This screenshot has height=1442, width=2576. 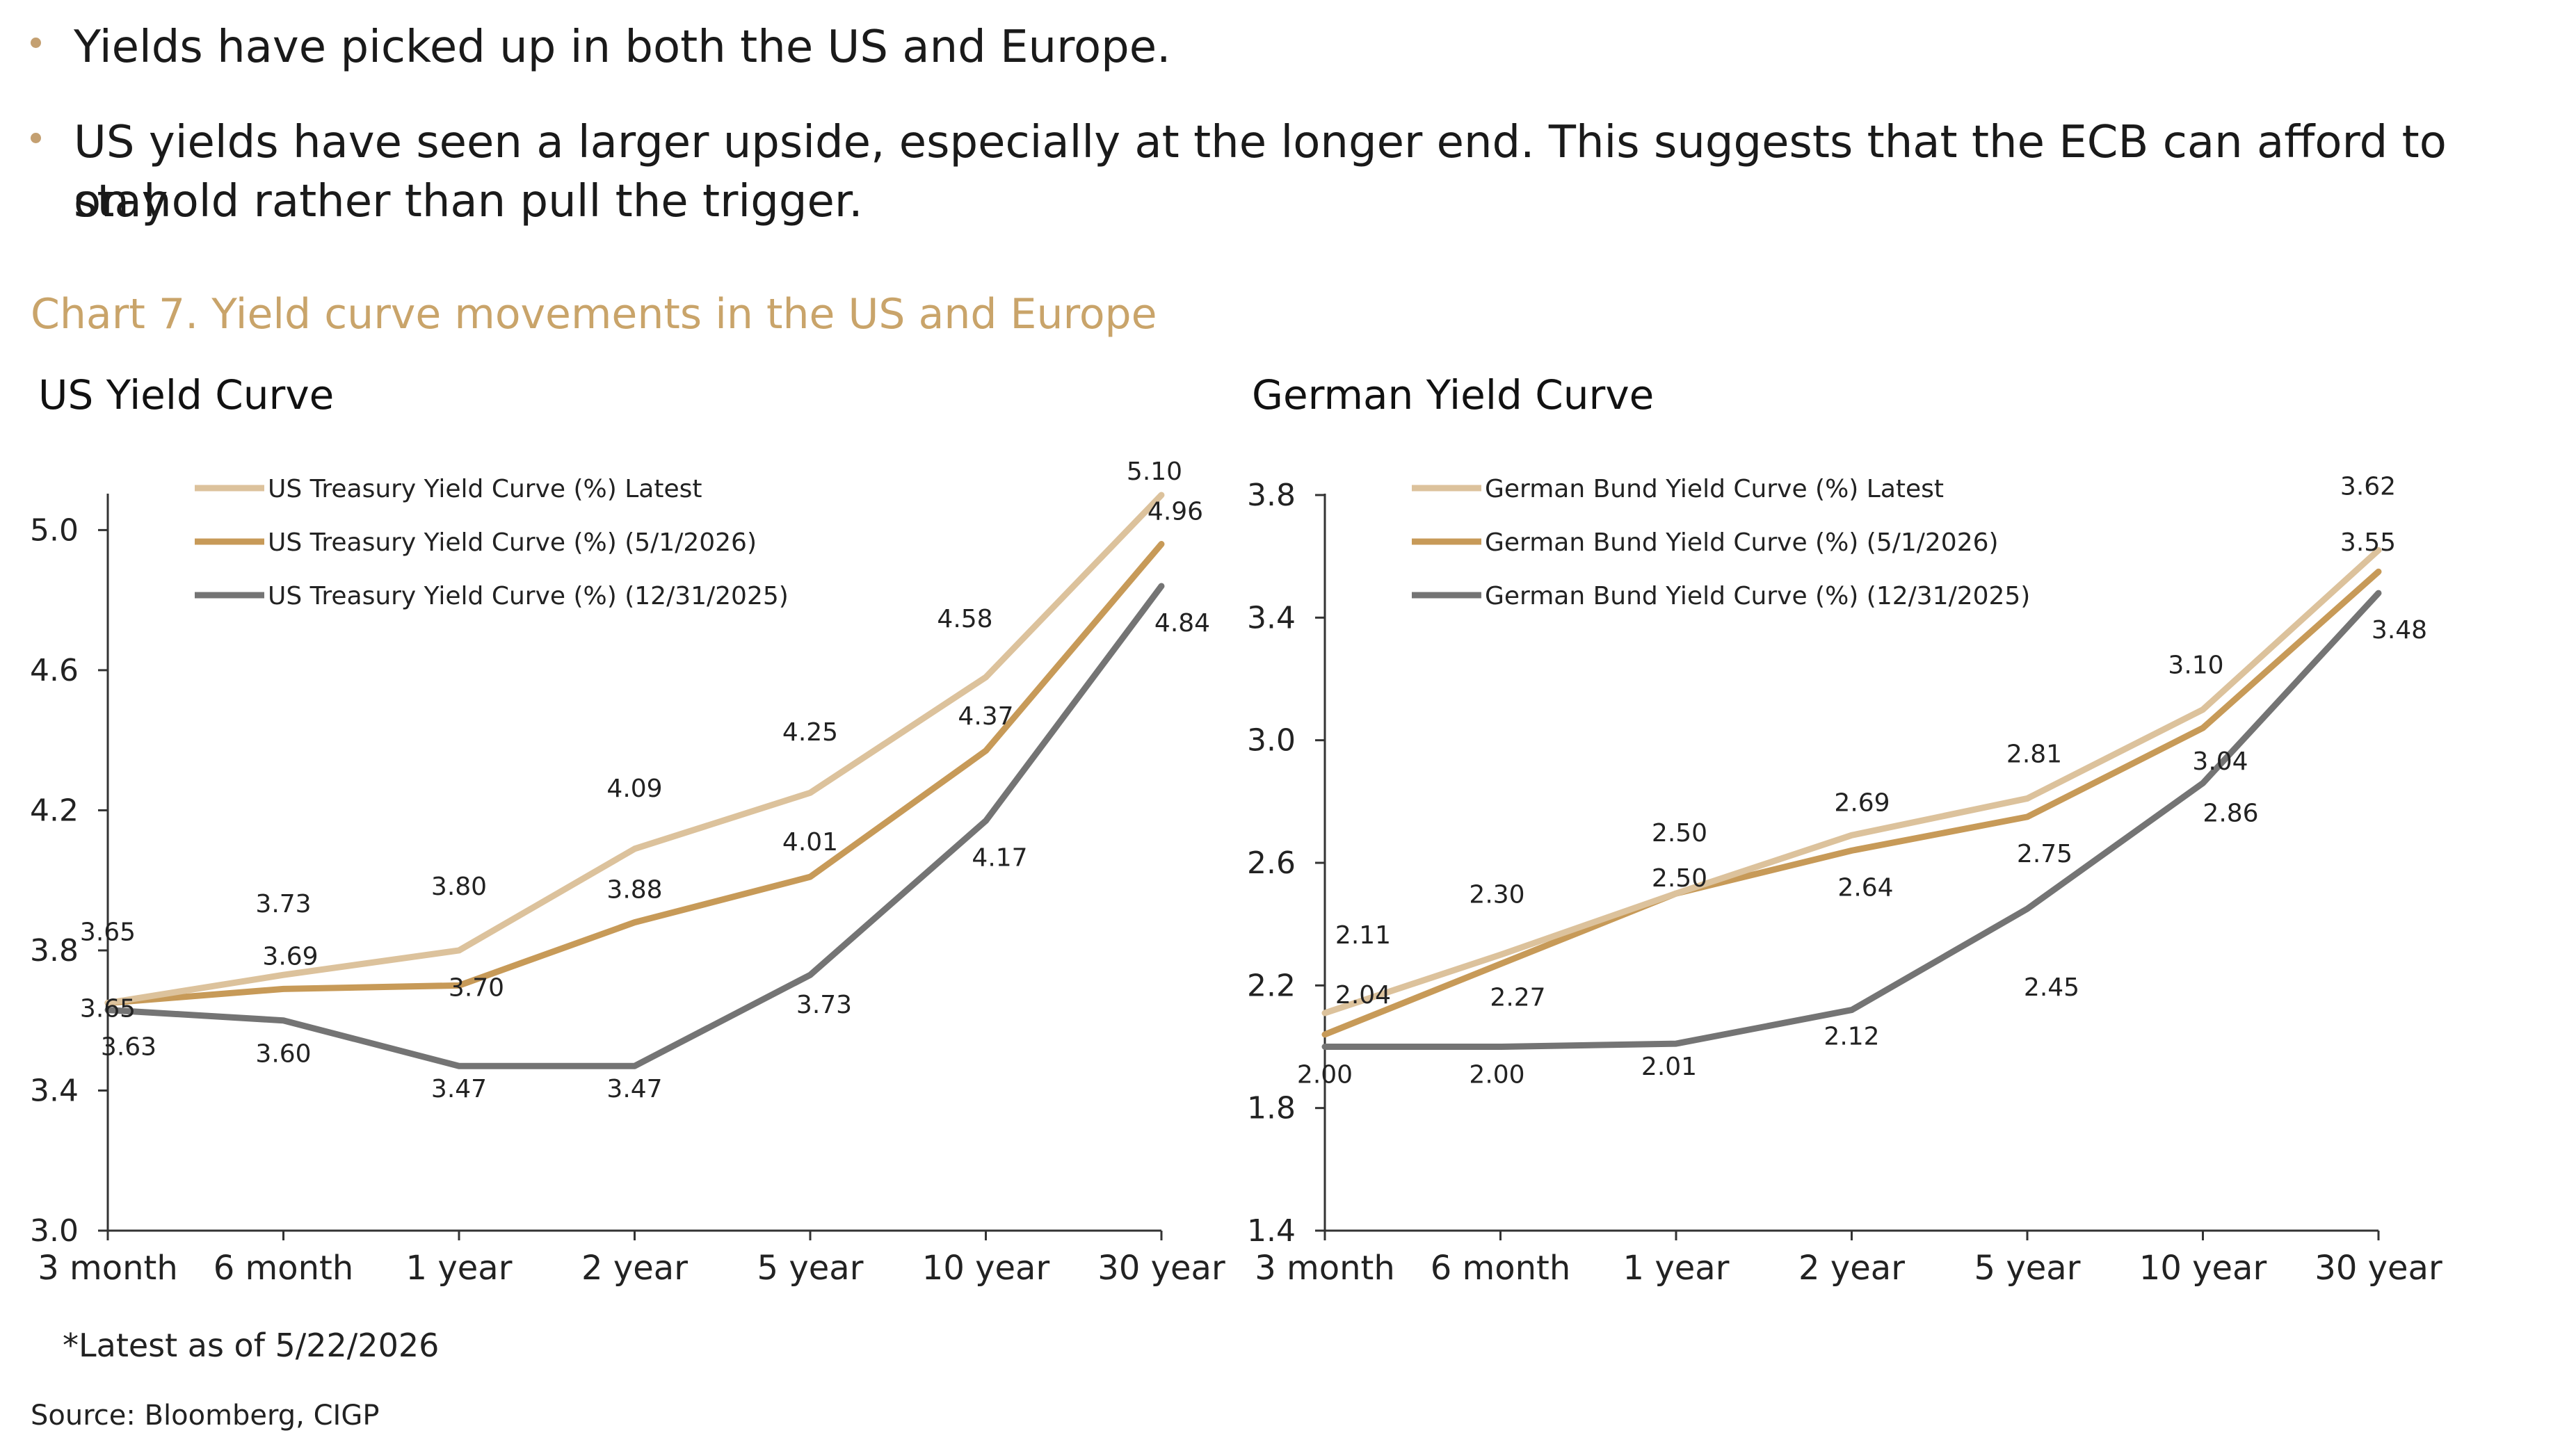 What do you see at coordinates (477, 988) in the screenshot?
I see `us-data-label: 3.70` at bounding box center [477, 988].